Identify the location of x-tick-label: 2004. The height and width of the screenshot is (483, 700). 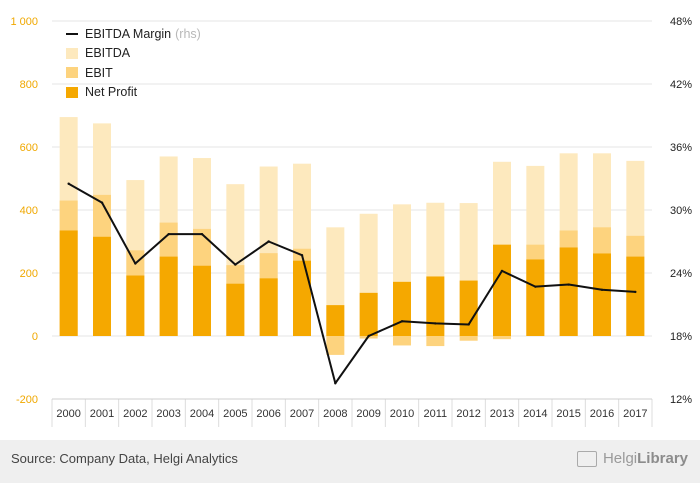
(202, 414).